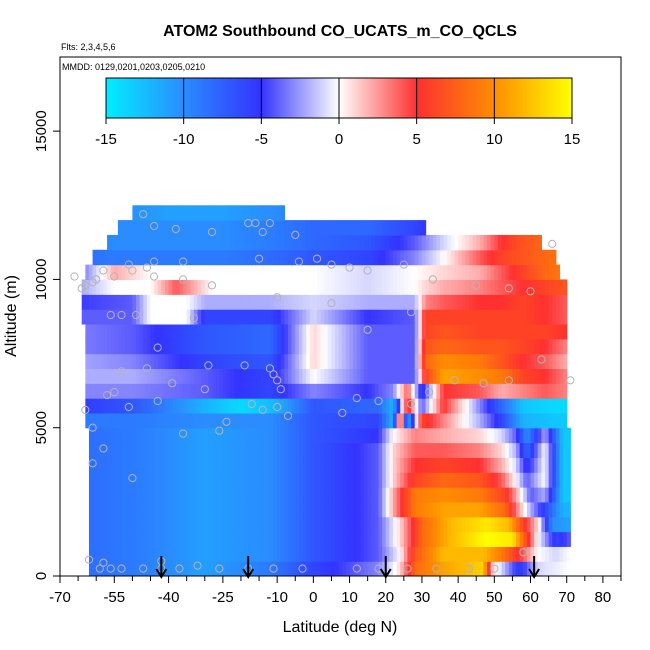 Image resolution: width=650 pixels, height=650 pixels. Describe the element at coordinates (106, 139) in the screenshot. I see `colorbar-tick-label: -15` at that location.